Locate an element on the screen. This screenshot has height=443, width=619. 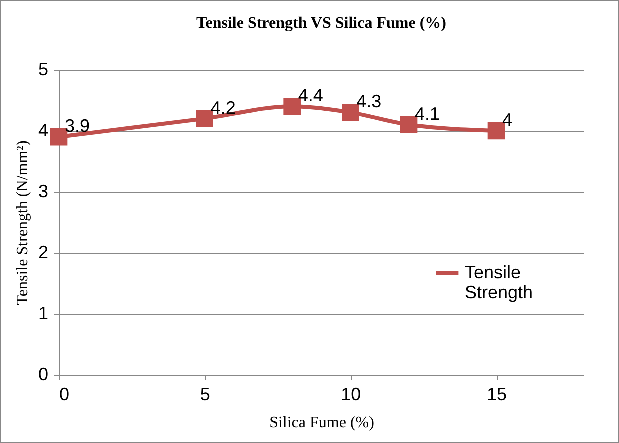
y-tick-label: 1 is located at coordinates (43, 314).